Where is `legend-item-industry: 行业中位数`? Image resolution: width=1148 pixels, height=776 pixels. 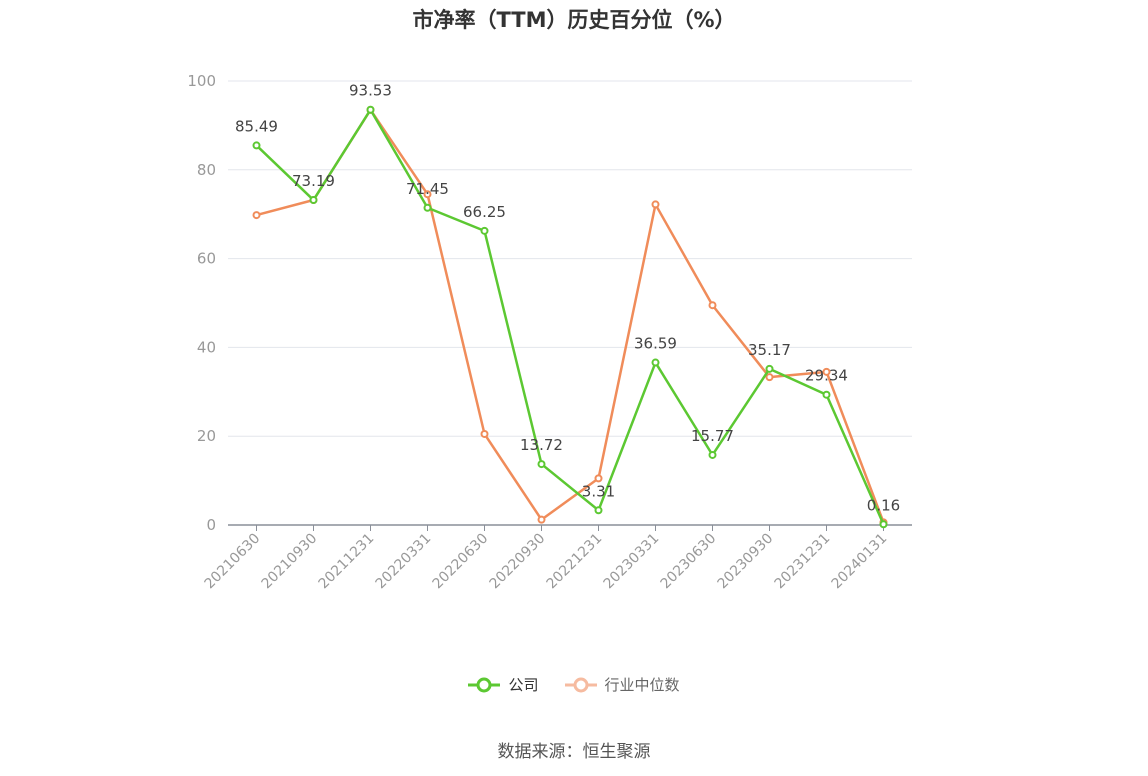
legend-item-industry: 行业中位数 is located at coordinates (622, 684).